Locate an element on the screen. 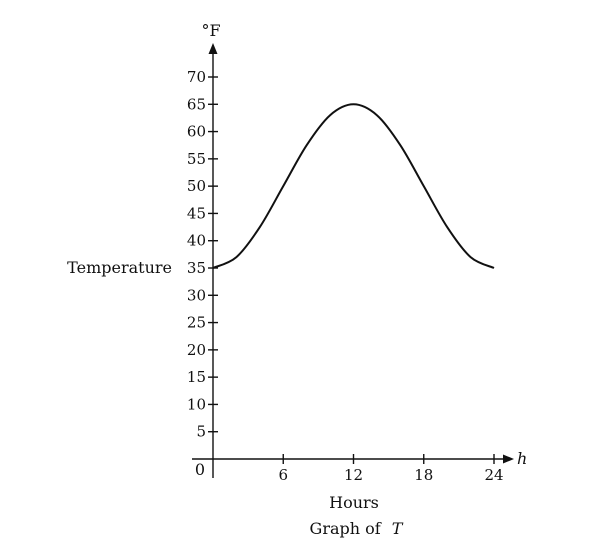 This screenshot has height=547, width=607. origin-label: 0 is located at coordinates (200, 469).